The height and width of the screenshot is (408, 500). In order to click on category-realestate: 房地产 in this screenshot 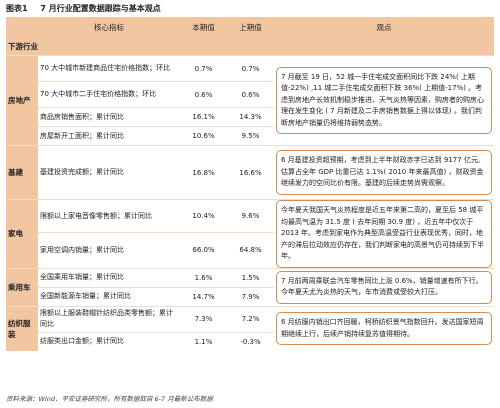, I will do `click(22, 100)`.